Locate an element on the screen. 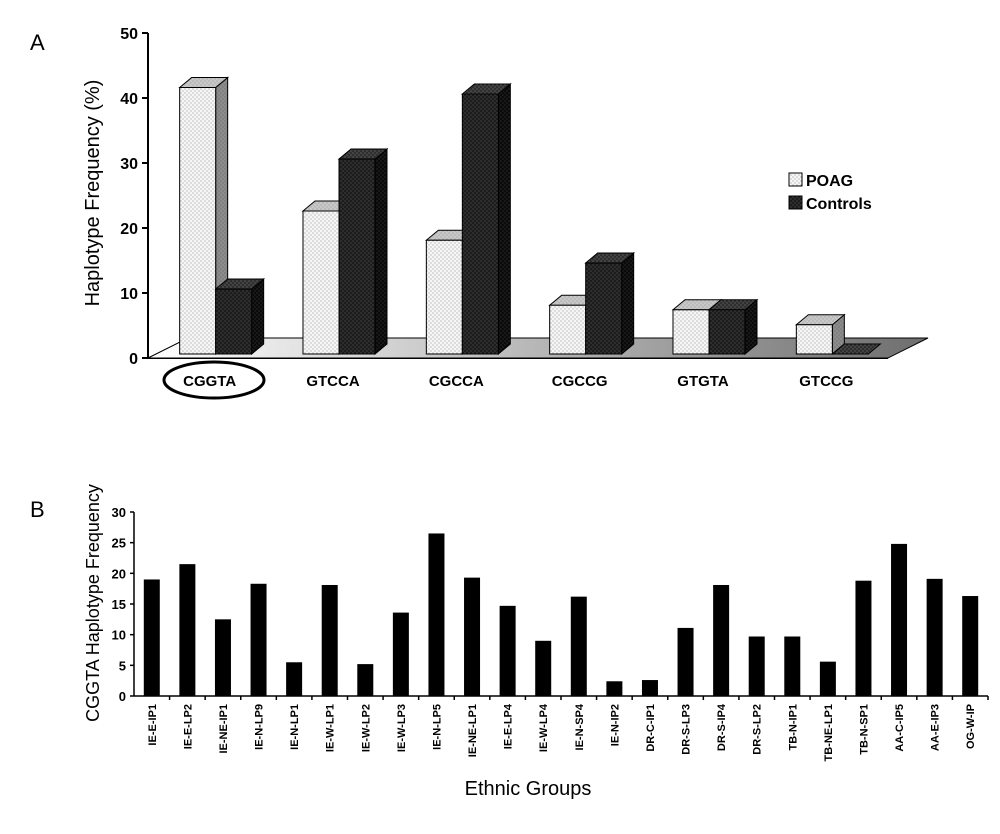 The width and height of the screenshot is (1000, 834). panel-b-x-tick-label: IE-W-LP3 is located at coordinates (402, 728).